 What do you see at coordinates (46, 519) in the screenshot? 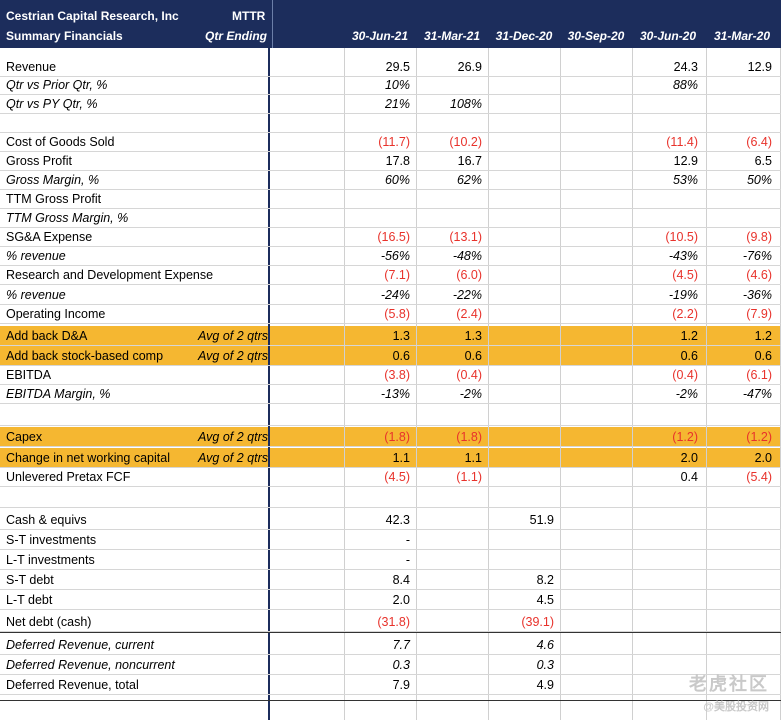
I see `row-label: Cash & equivs` at bounding box center [46, 519].